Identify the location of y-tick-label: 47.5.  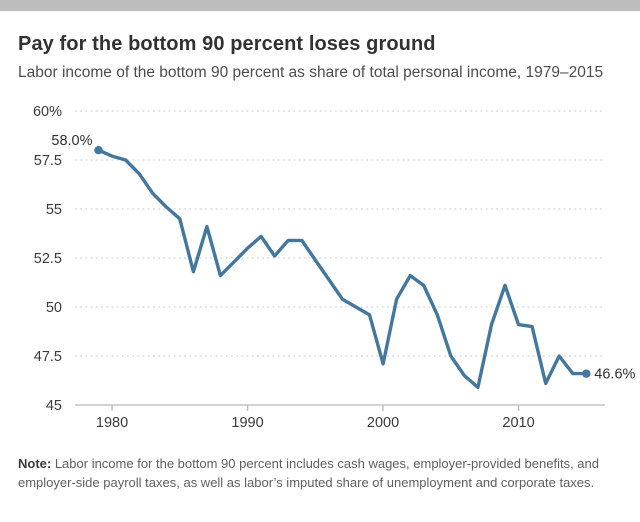
(48, 357).